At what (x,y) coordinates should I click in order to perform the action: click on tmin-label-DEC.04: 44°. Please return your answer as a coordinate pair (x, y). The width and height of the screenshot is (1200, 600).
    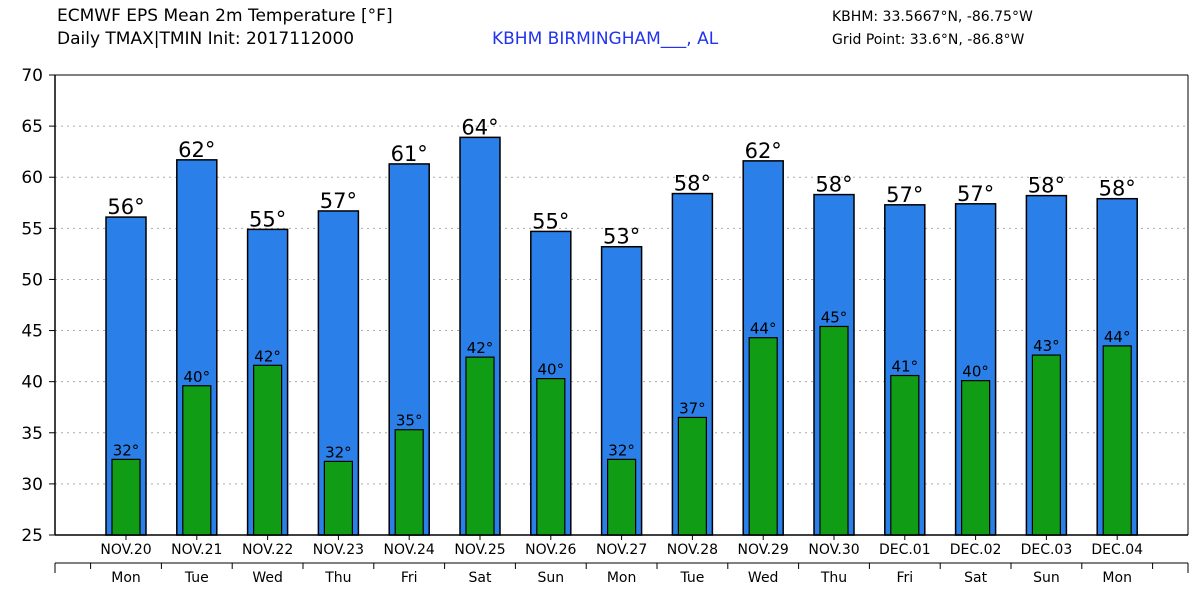
    Looking at the image, I should click on (1117, 337).